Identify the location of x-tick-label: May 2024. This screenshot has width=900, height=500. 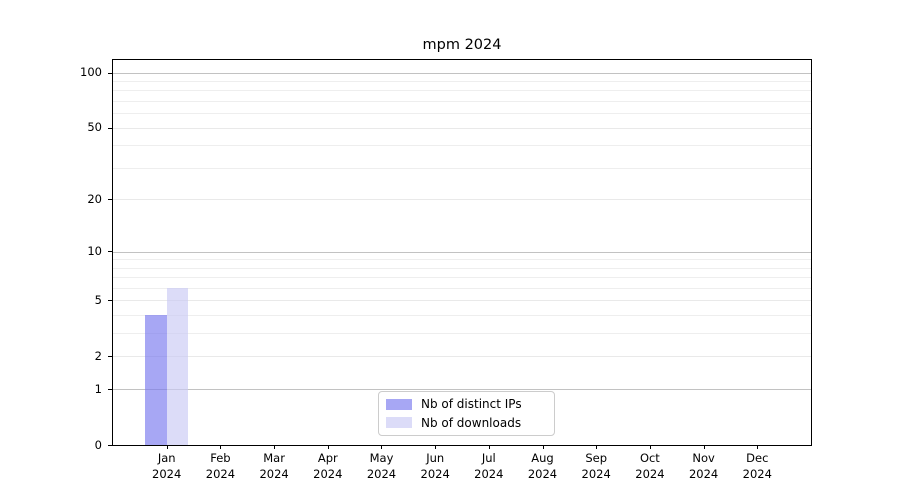
(382, 466).